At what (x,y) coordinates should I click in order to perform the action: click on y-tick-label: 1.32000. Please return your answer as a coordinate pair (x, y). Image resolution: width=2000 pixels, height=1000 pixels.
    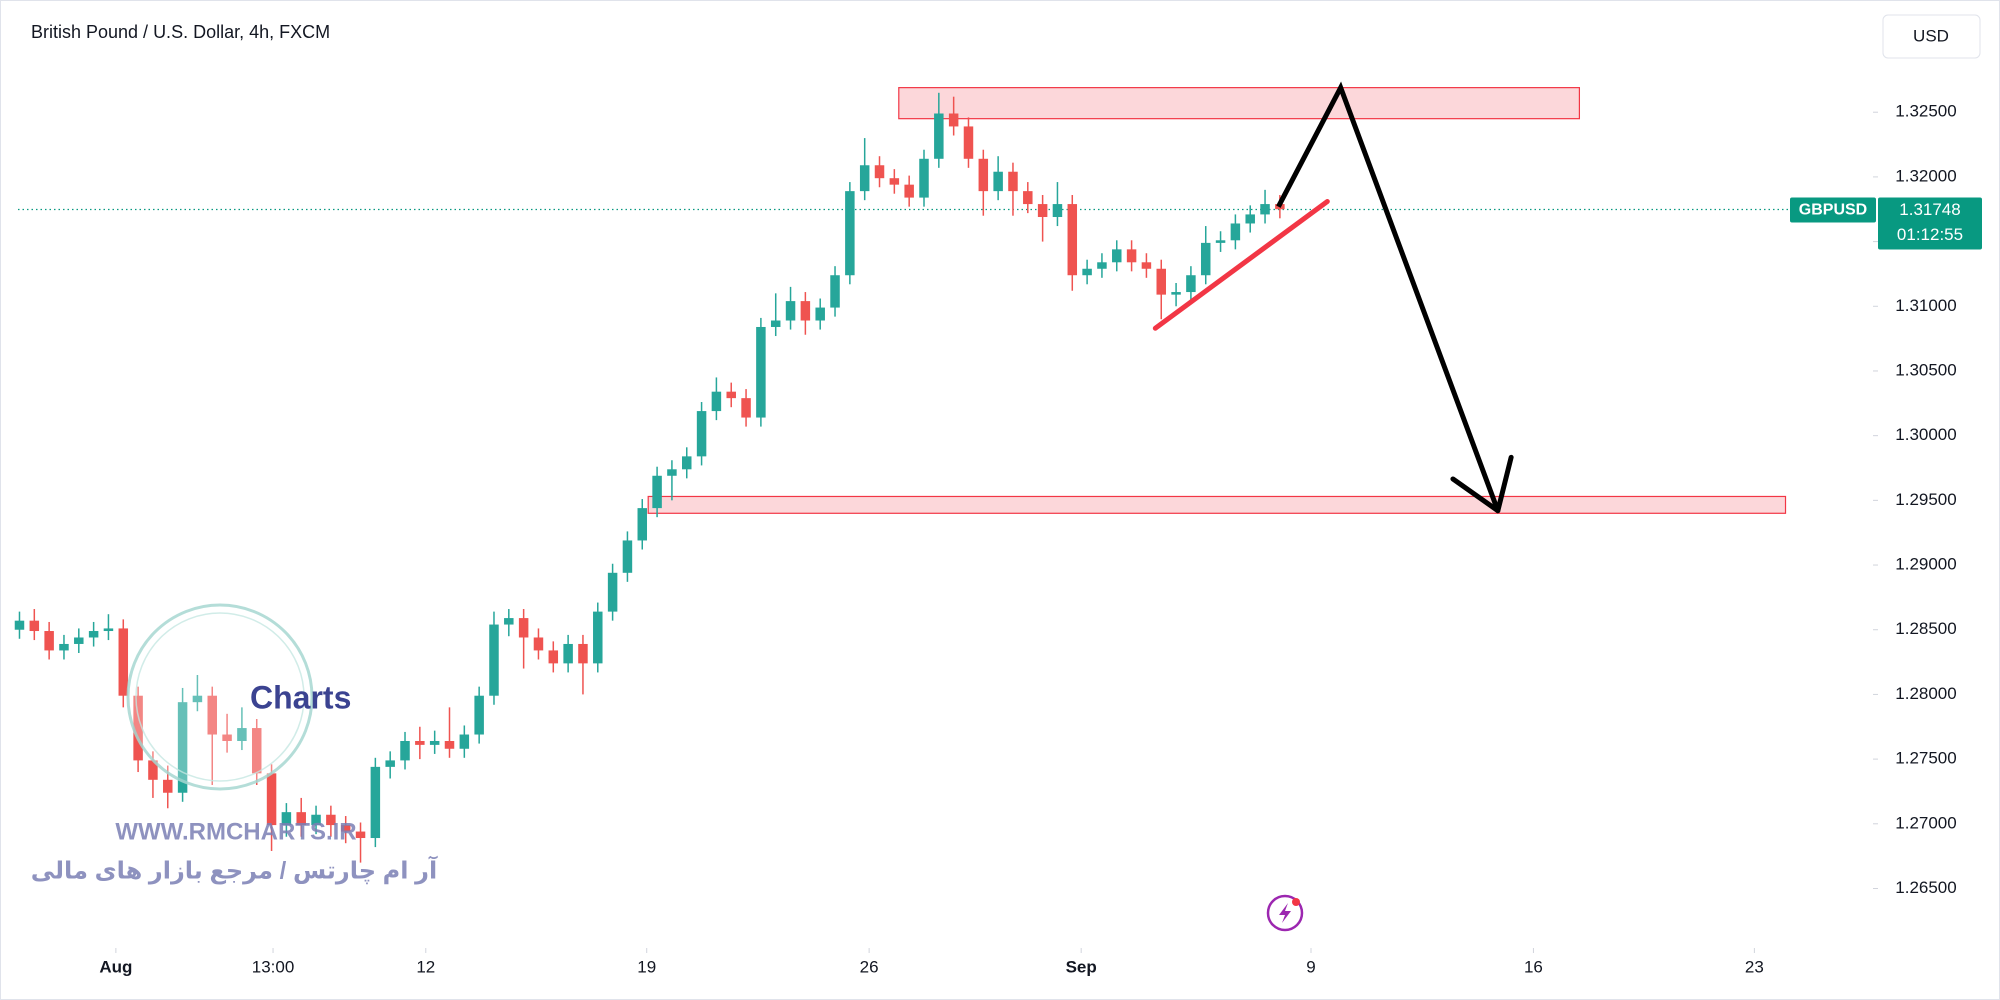
    Looking at the image, I should click on (1925, 175).